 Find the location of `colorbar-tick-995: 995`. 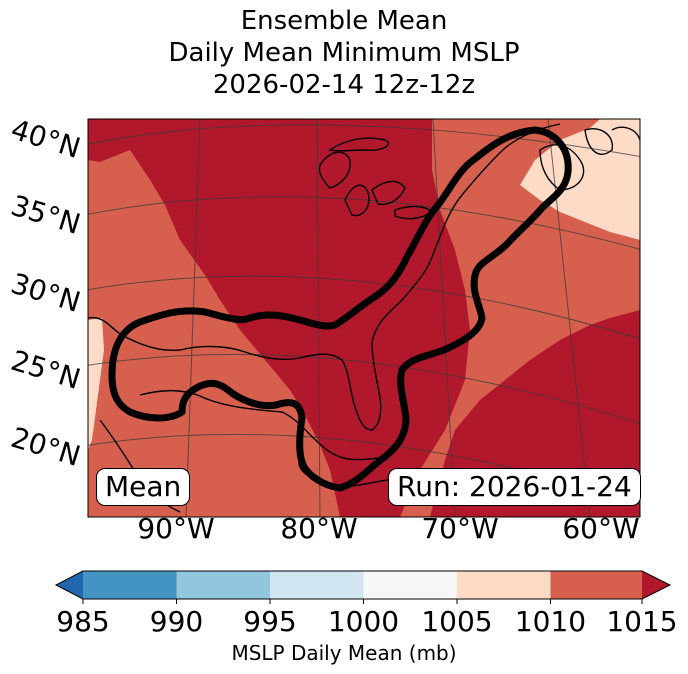

colorbar-tick-995: 995 is located at coordinates (270, 621).